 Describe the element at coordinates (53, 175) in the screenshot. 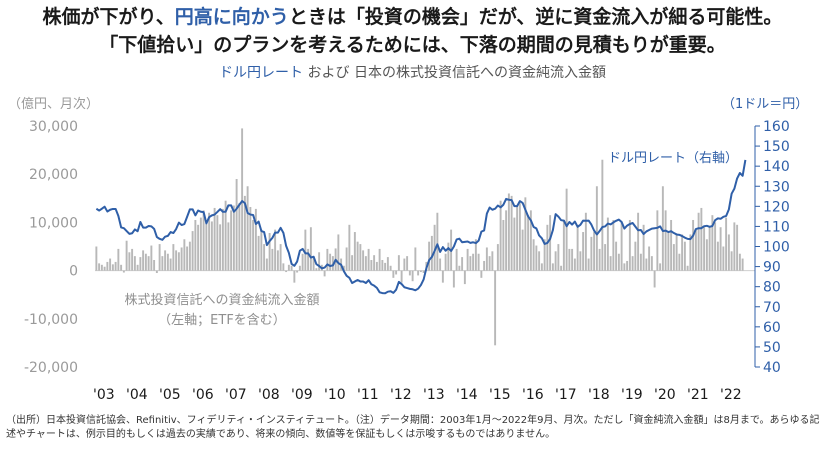

I see `left-tick-label: 20,000` at that location.